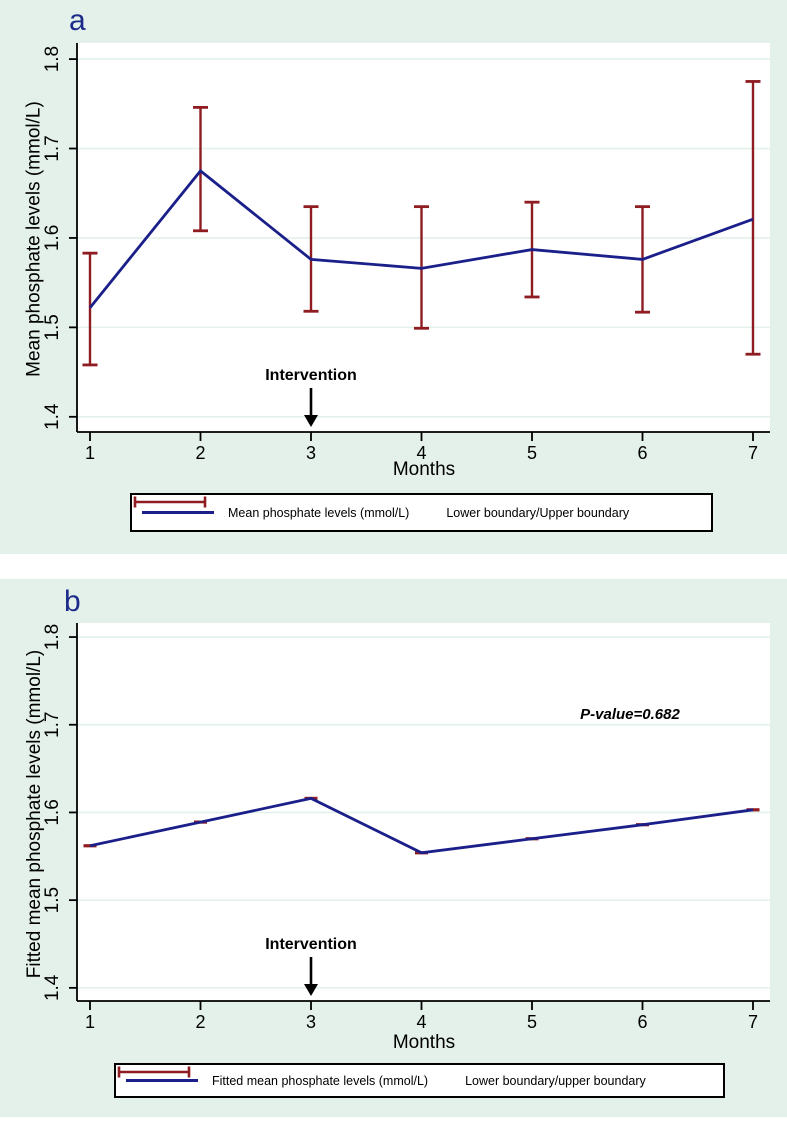 The width and height of the screenshot is (787, 1124). I want to click on panel-b-legend-errorbar-label: Lower boundary/upper boundary, so click(555, 1080).